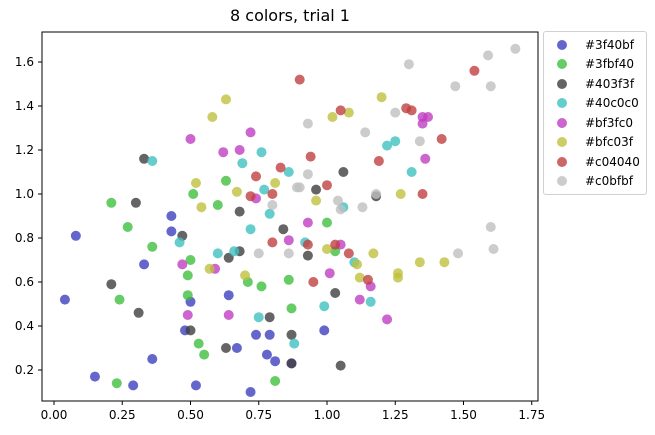 This screenshot has width=655, height=435. Describe the element at coordinates (24, 370) in the screenshot. I see `y-tick-label: 0.2` at that location.